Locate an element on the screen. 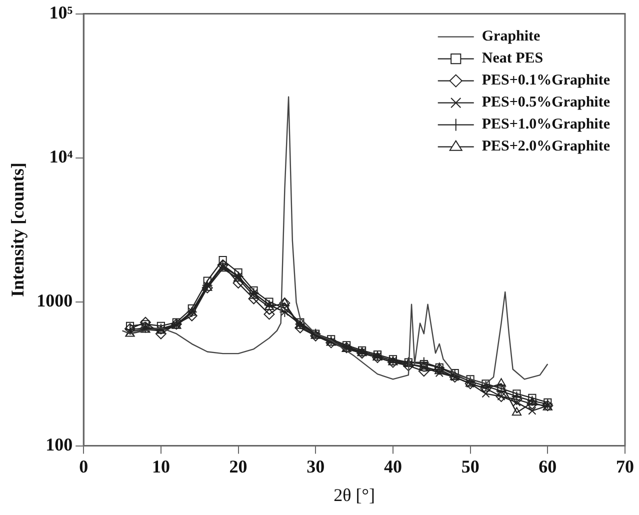  y-tick-label: 10⁵ is located at coordinates (61, 12).